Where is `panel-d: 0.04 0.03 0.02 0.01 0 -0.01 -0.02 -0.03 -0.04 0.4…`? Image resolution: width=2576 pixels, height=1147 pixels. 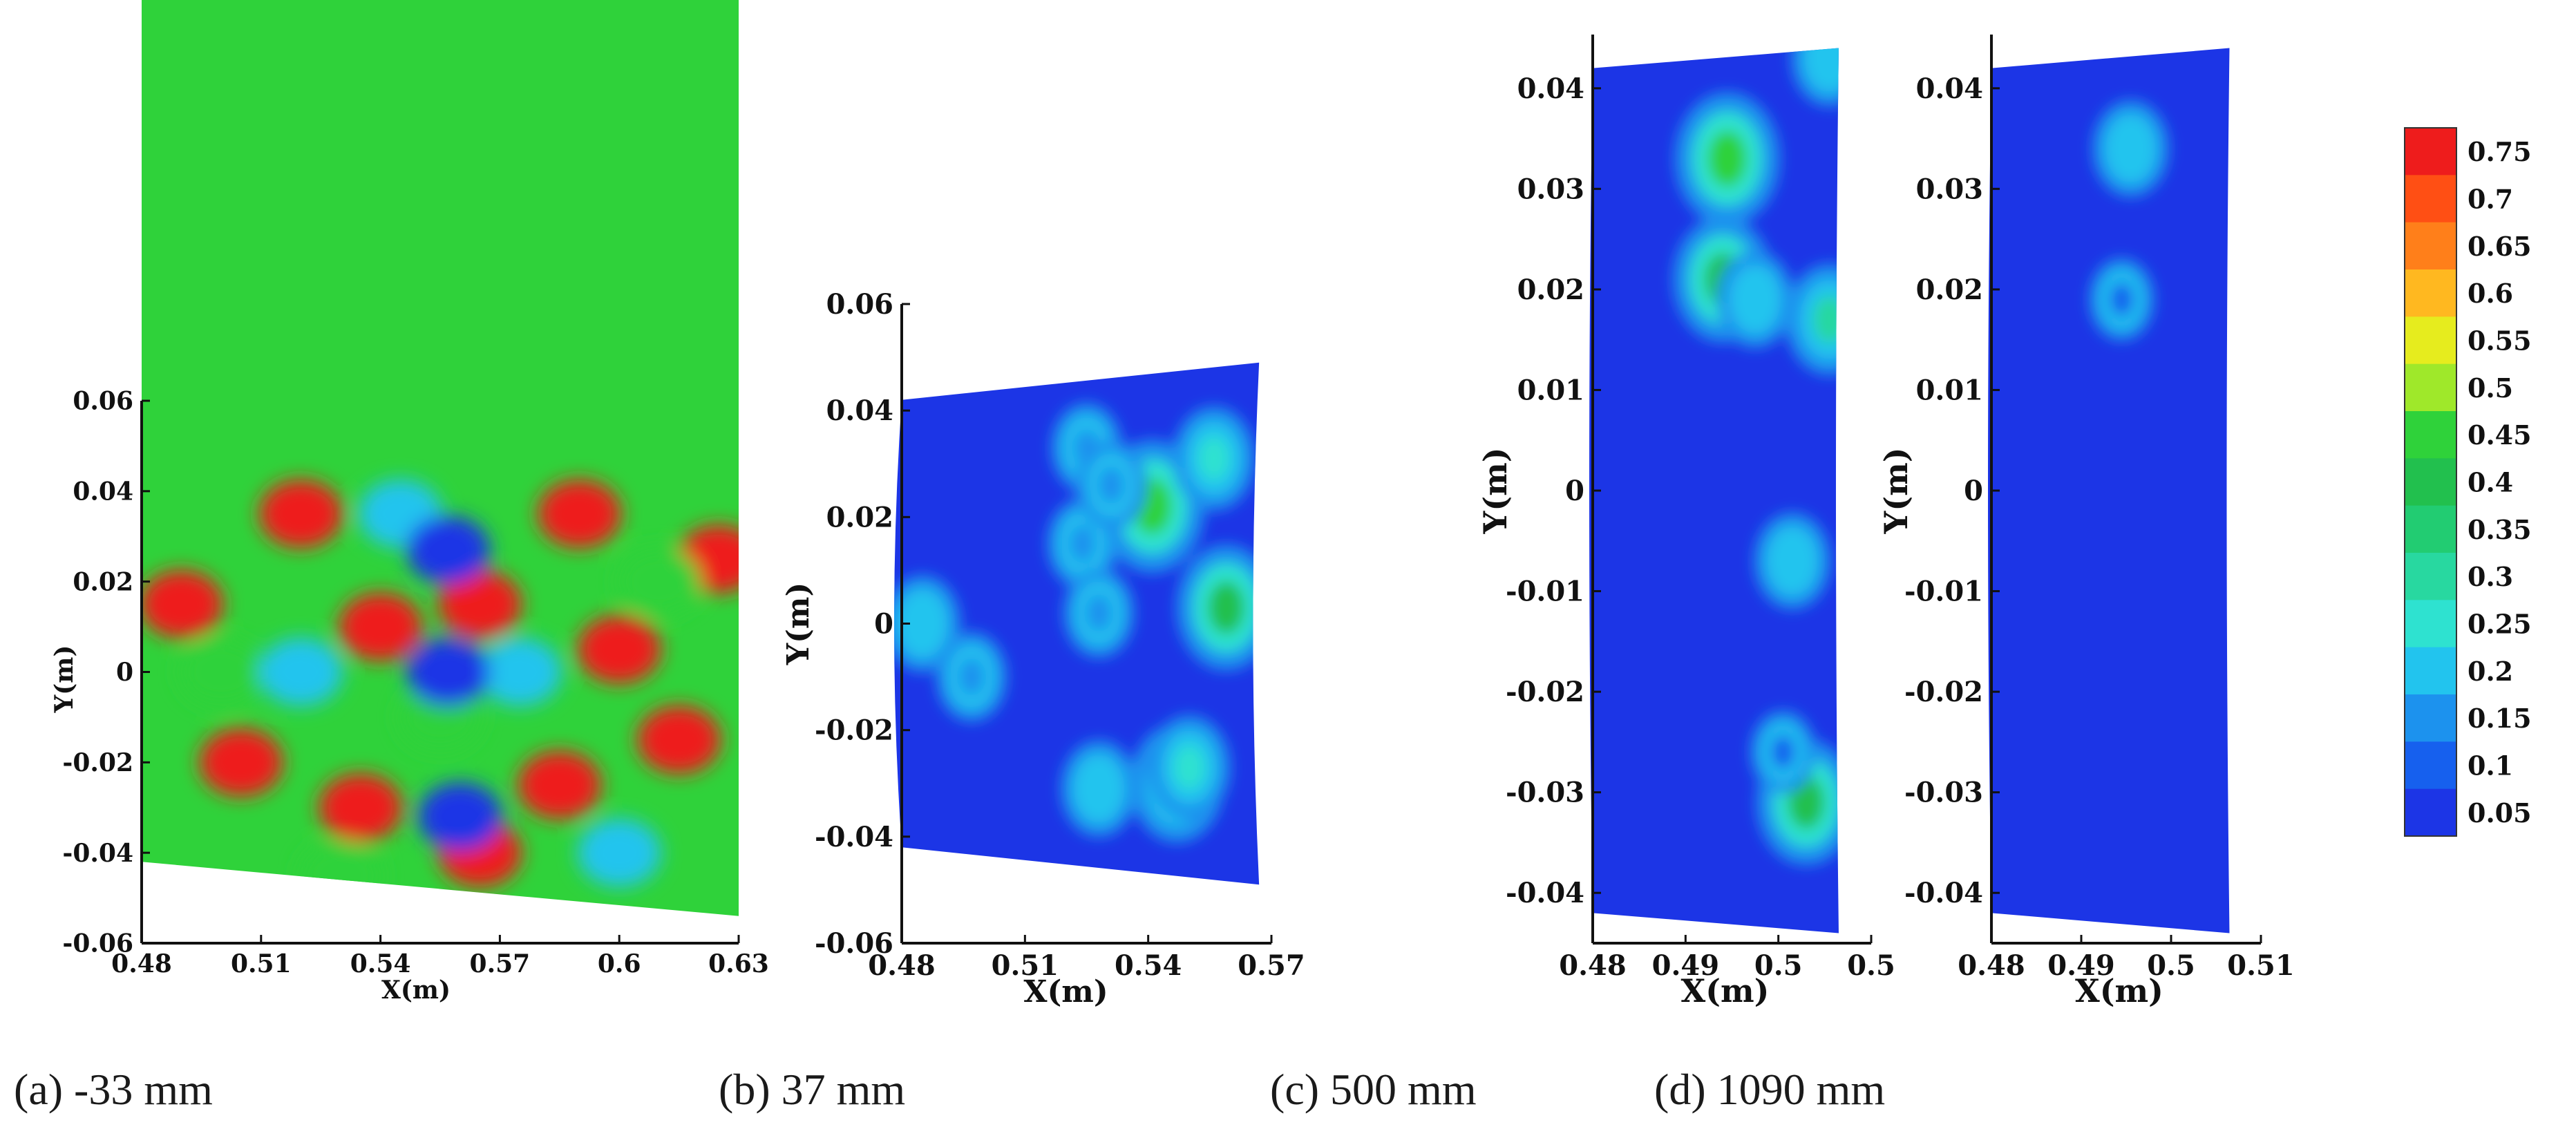 panel-d: 0.04 0.03 0.02 0.01 0 -0.01 -0.02 -0.03 -0.04 0.4… is located at coordinates (2086, 522).